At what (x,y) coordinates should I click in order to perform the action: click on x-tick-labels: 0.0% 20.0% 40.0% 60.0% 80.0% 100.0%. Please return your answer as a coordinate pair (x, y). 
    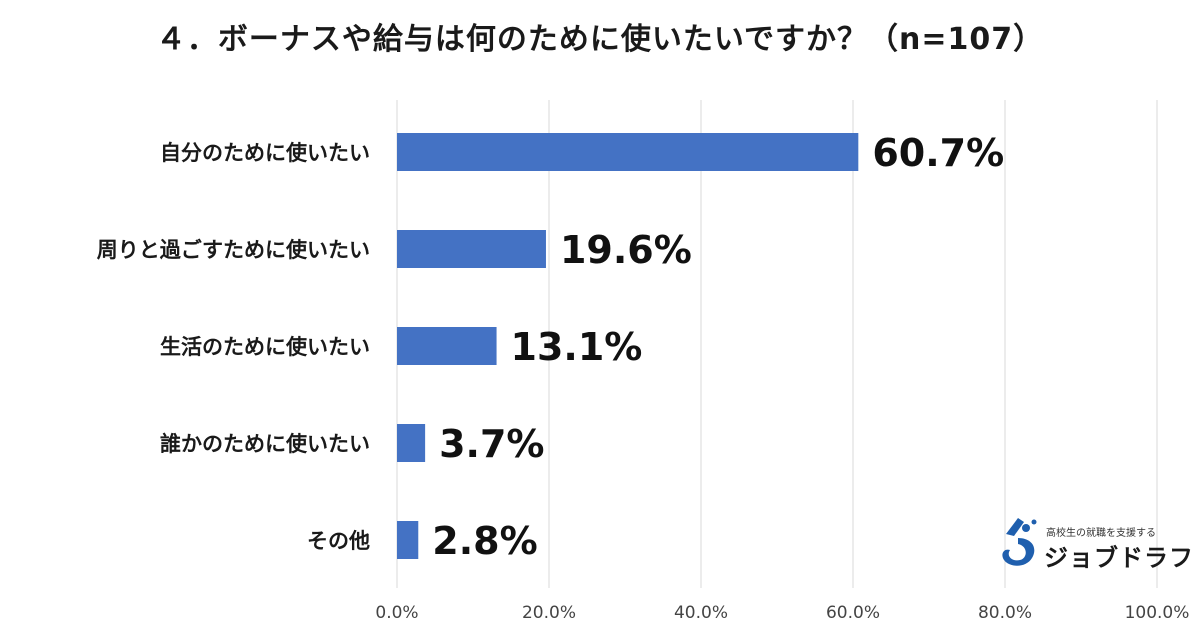
    Looking at the image, I should click on (782, 613).